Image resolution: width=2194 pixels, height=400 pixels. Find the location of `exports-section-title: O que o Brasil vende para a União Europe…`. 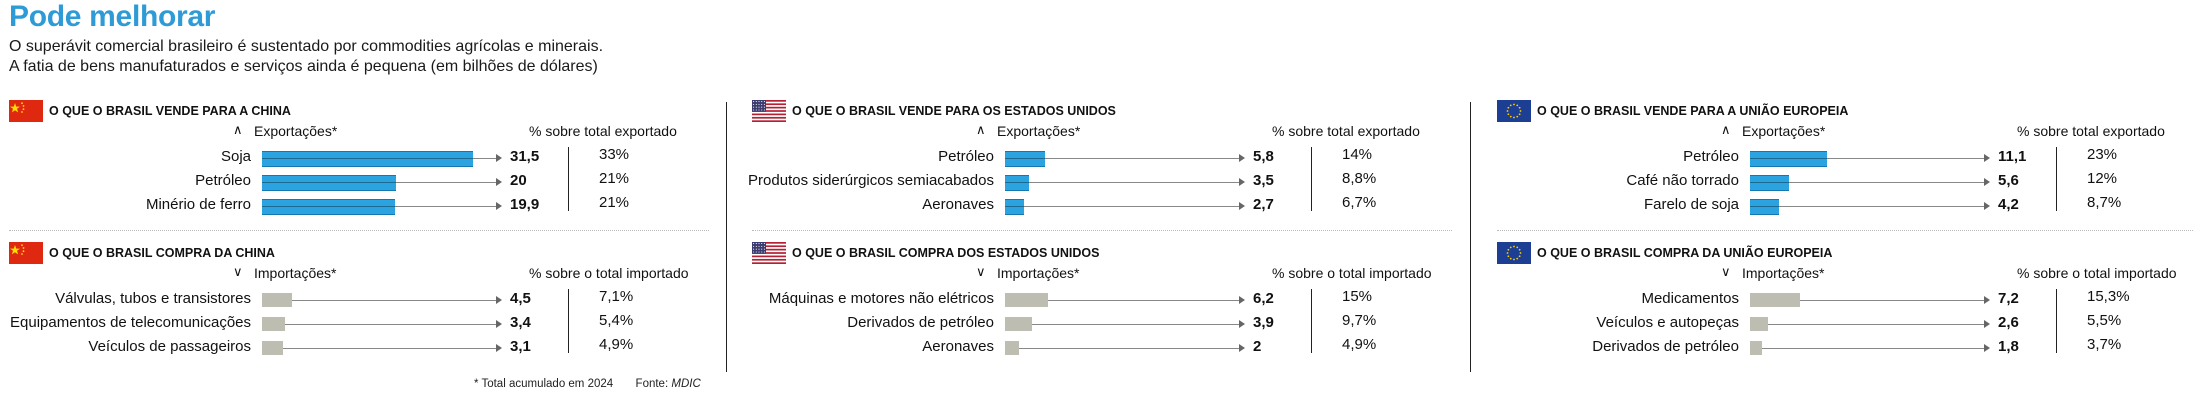

exports-section-title: O que o Brasil vende para a União Europe… is located at coordinates (1693, 111).